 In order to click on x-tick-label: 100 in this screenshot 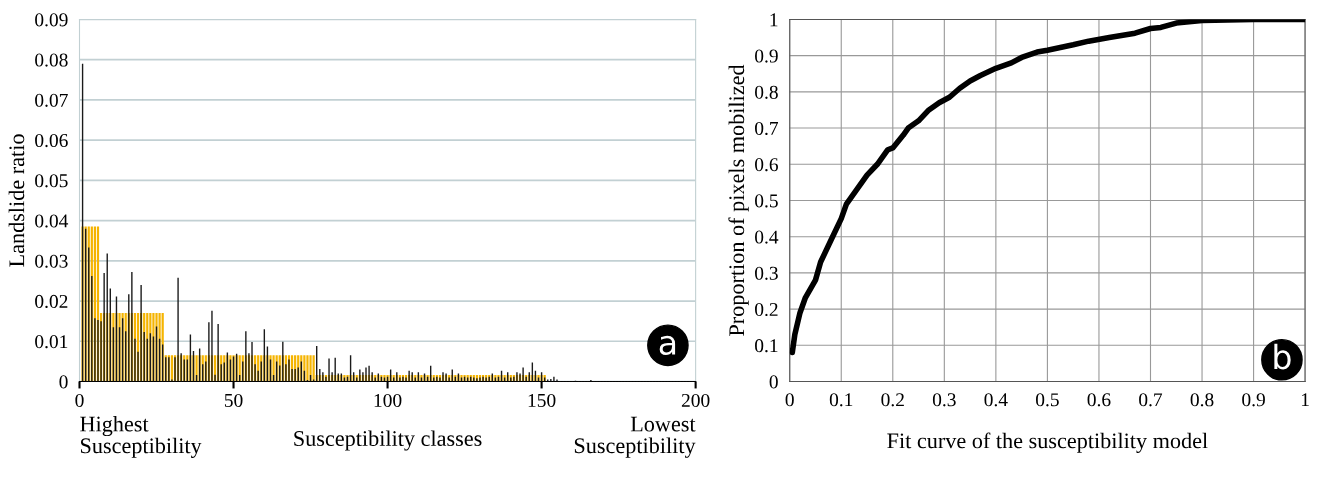, I will do `click(388, 400)`.